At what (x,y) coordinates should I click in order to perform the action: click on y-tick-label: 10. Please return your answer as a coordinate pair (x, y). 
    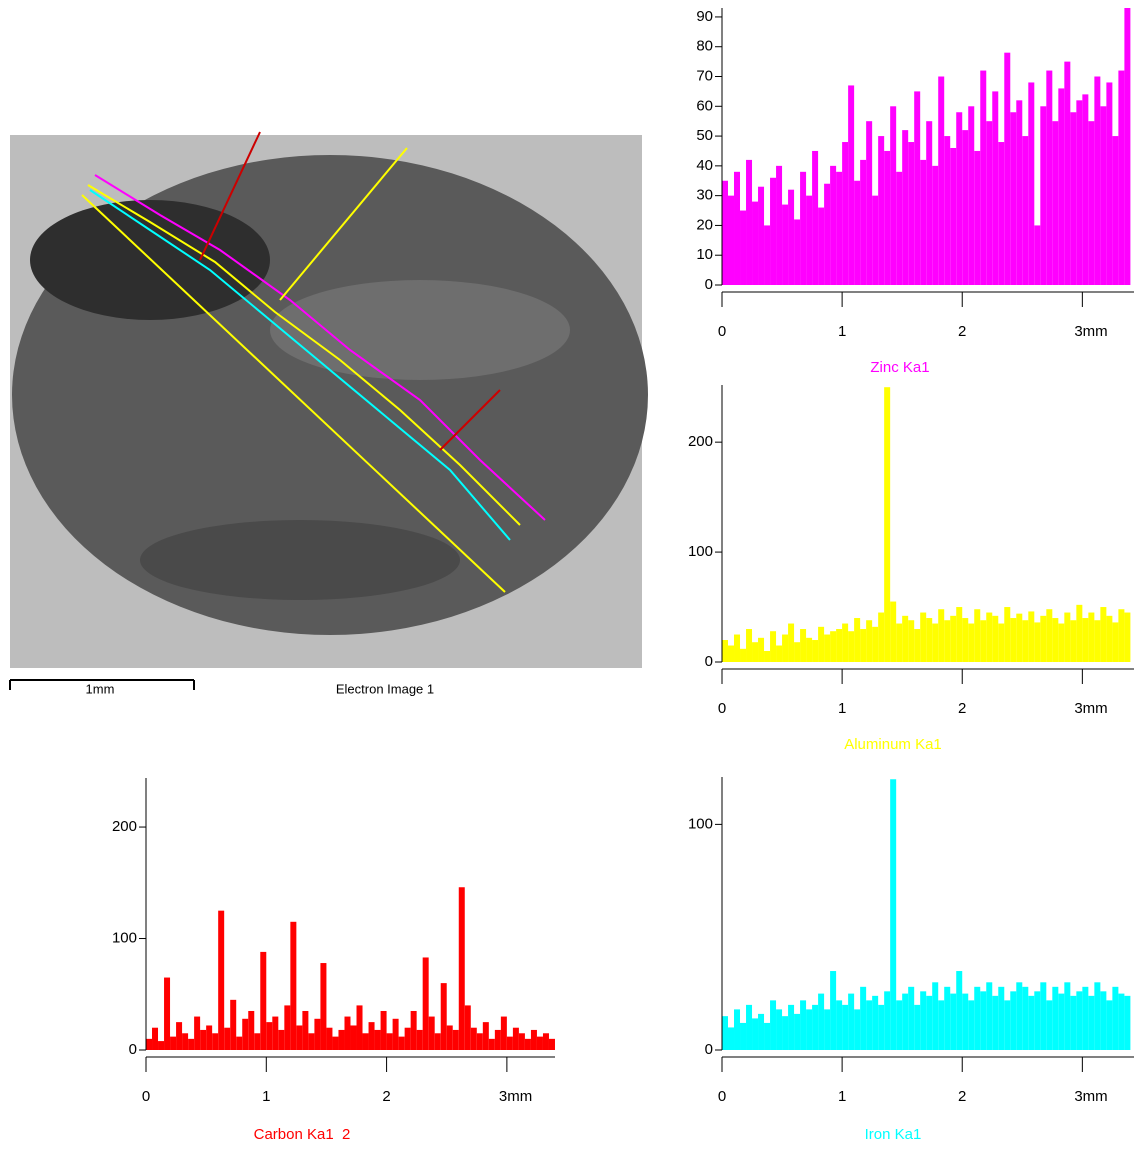
    Looking at the image, I should click on (704, 254).